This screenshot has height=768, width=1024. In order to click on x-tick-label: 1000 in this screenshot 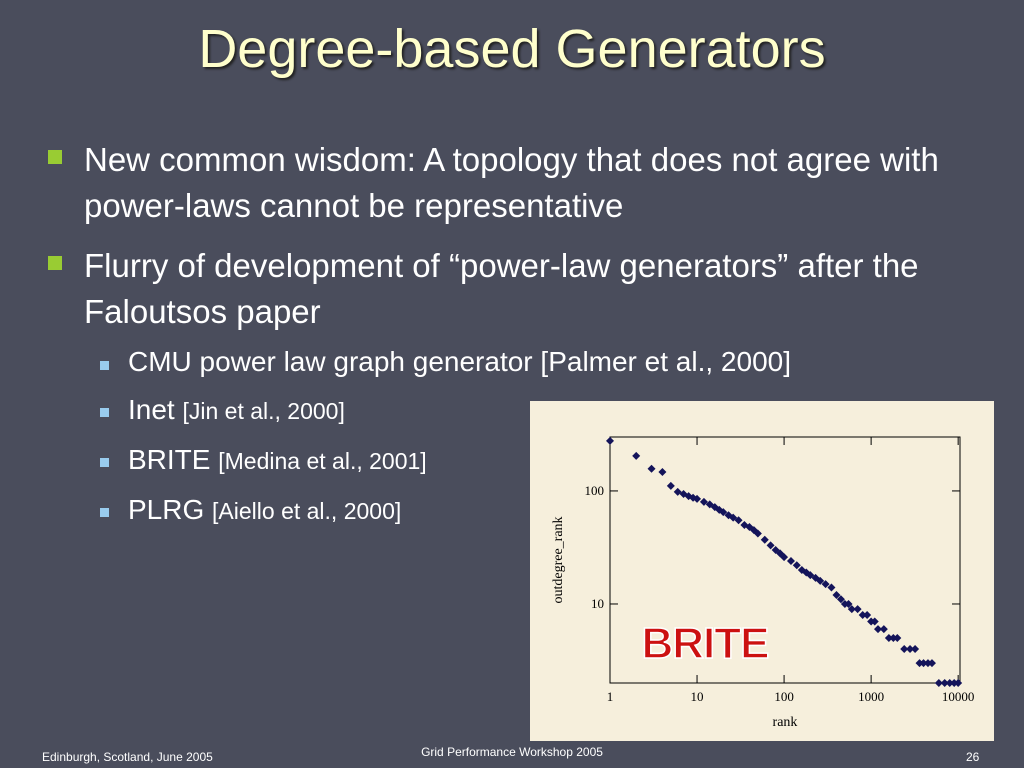, I will do `click(871, 696)`.